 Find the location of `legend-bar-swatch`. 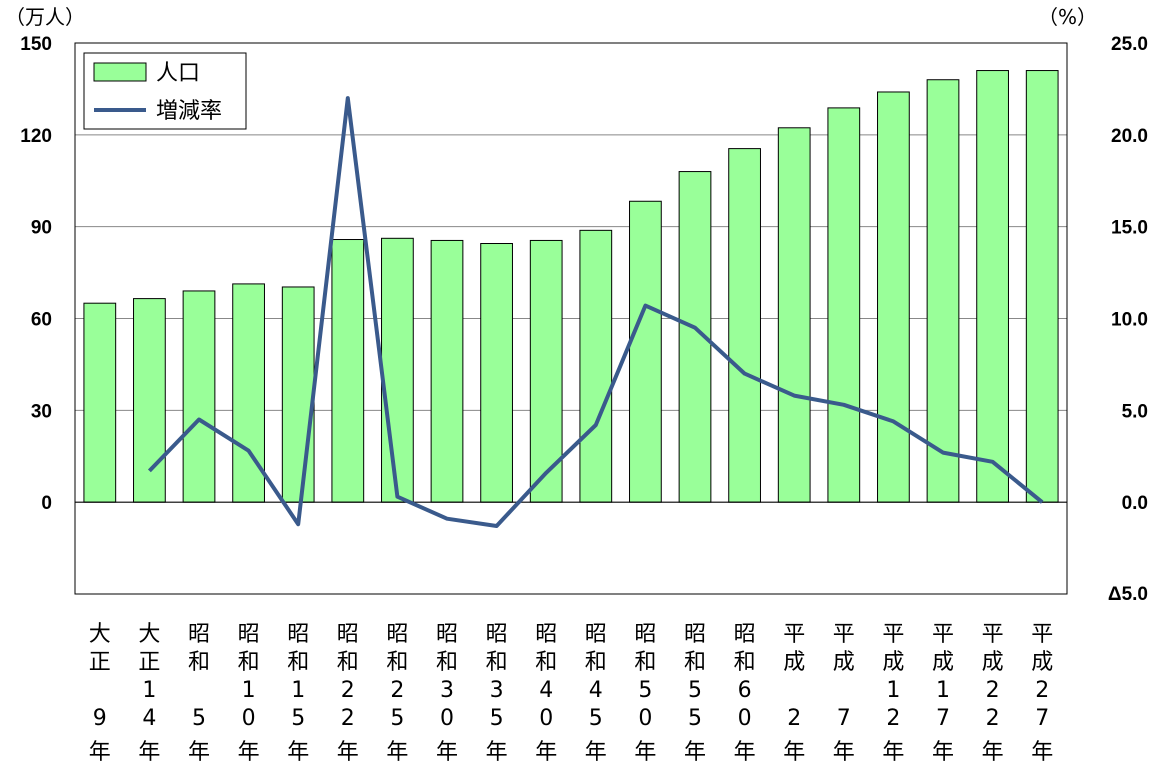

legend-bar-swatch is located at coordinates (120, 72).